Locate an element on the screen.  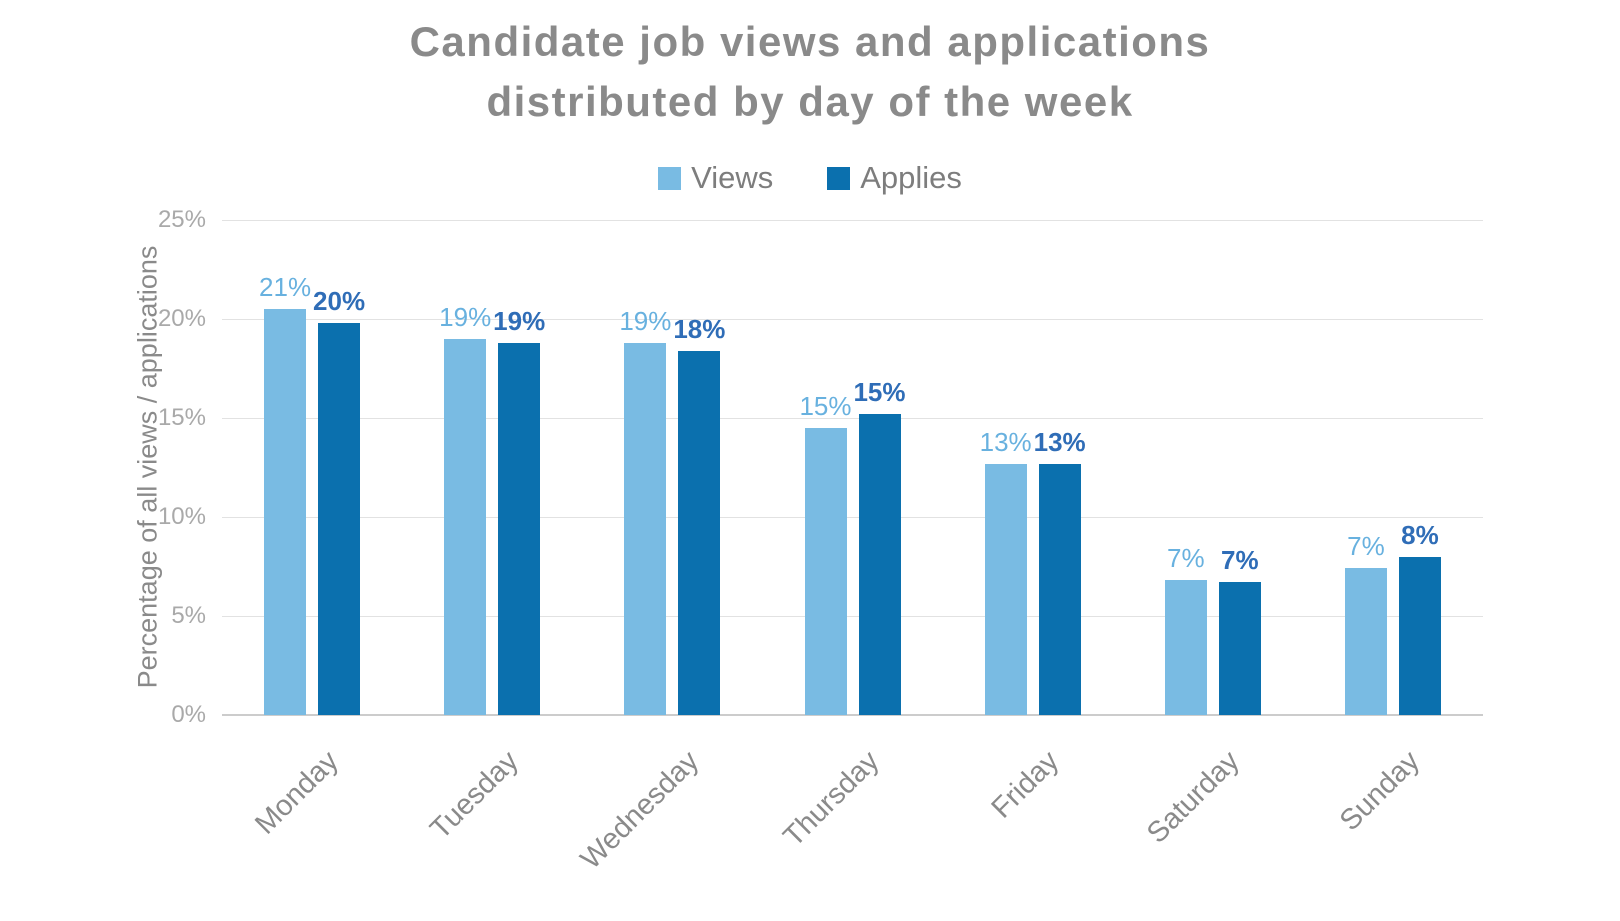
y-tick-label-5: 5% is located at coordinates (188, 615).